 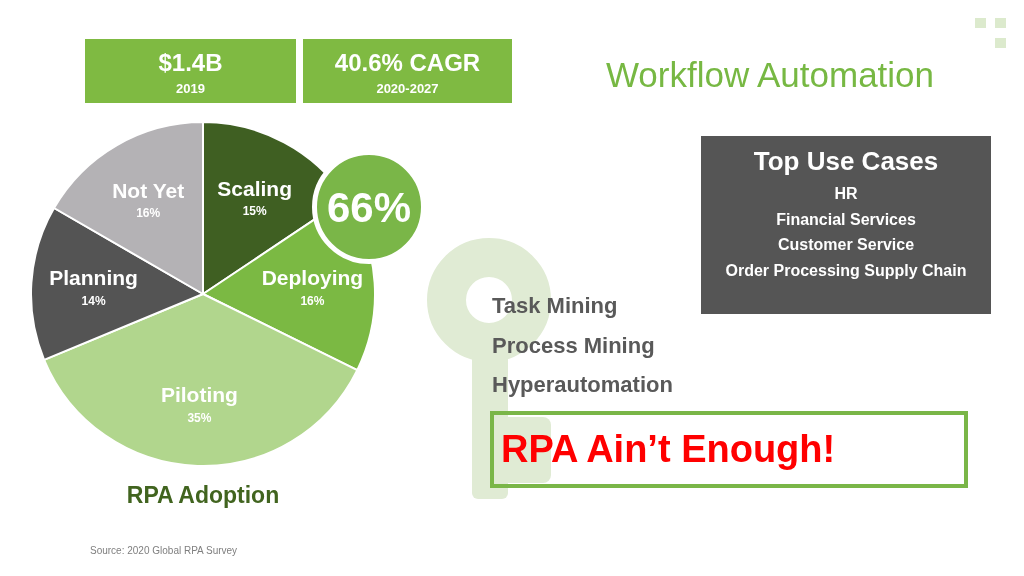 What do you see at coordinates (555, 306) in the screenshot?
I see `text: Task Mining` at bounding box center [555, 306].